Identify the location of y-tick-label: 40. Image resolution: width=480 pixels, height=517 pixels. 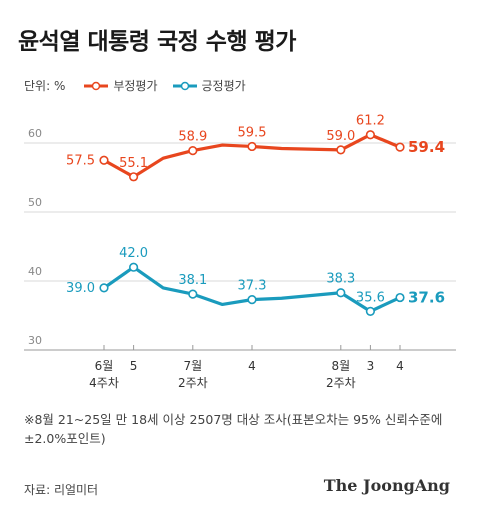
(35, 271).